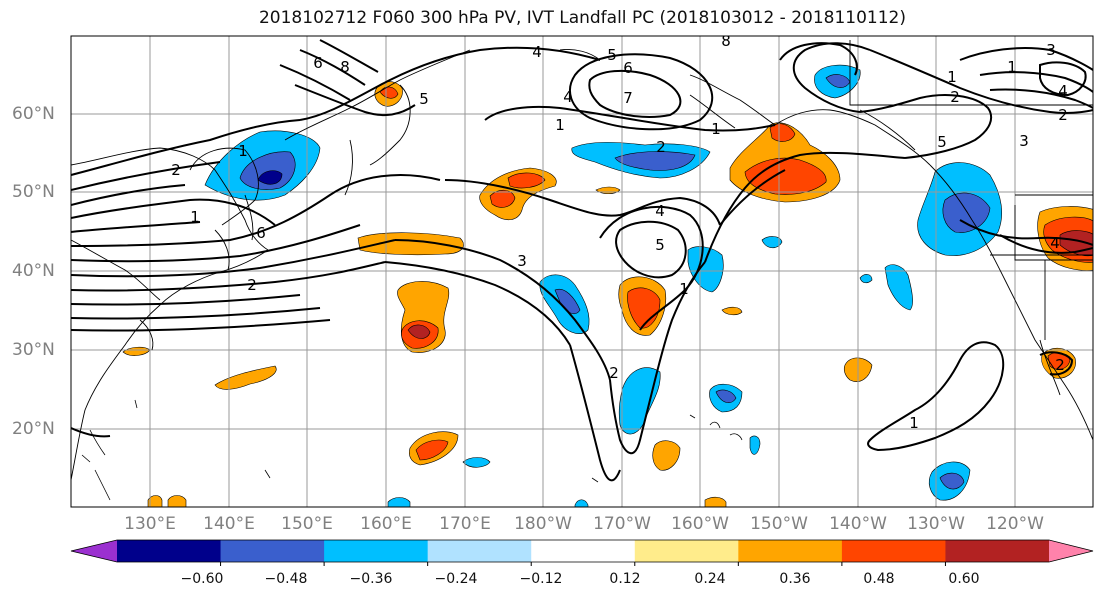 This screenshot has height=601, width=1105. Describe the element at coordinates (307, 524) in the screenshot. I see `lon-label-150e: 150°E` at that location.